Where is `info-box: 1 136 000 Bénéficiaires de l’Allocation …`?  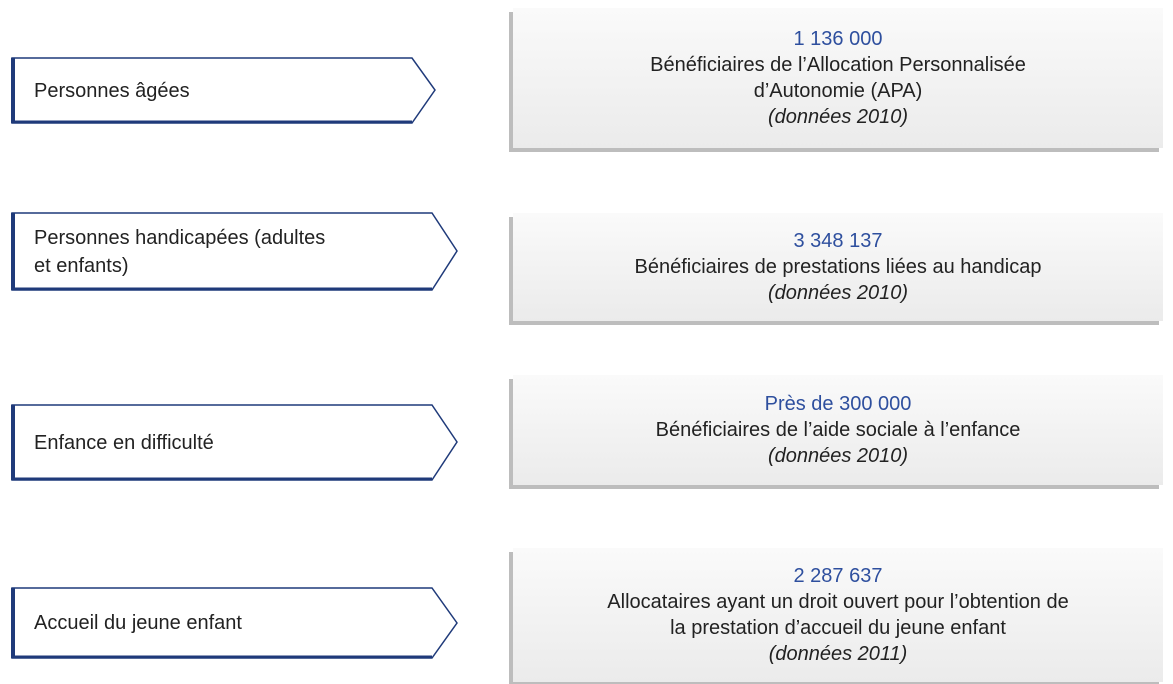
info-box: 1 136 000 Bénéficiaires de l’Allocation … is located at coordinates (838, 78).